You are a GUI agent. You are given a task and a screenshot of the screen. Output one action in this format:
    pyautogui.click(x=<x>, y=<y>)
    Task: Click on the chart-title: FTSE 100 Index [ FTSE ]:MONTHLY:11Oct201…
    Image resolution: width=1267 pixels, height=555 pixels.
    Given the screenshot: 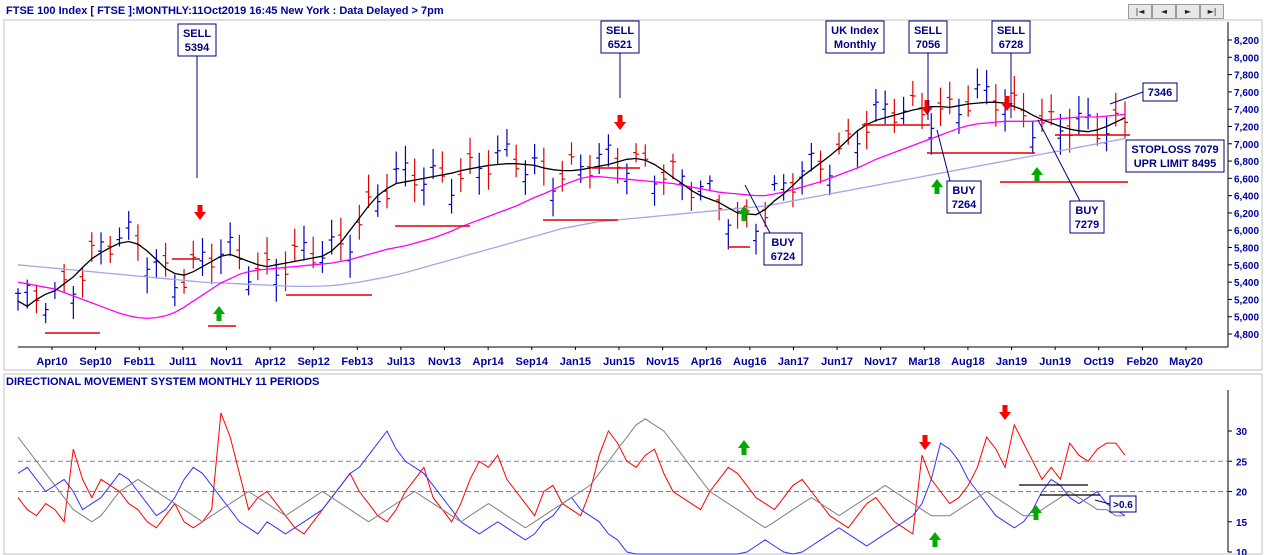 What is the action you would take?
    pyautogui.click(x=225, y=11)
    